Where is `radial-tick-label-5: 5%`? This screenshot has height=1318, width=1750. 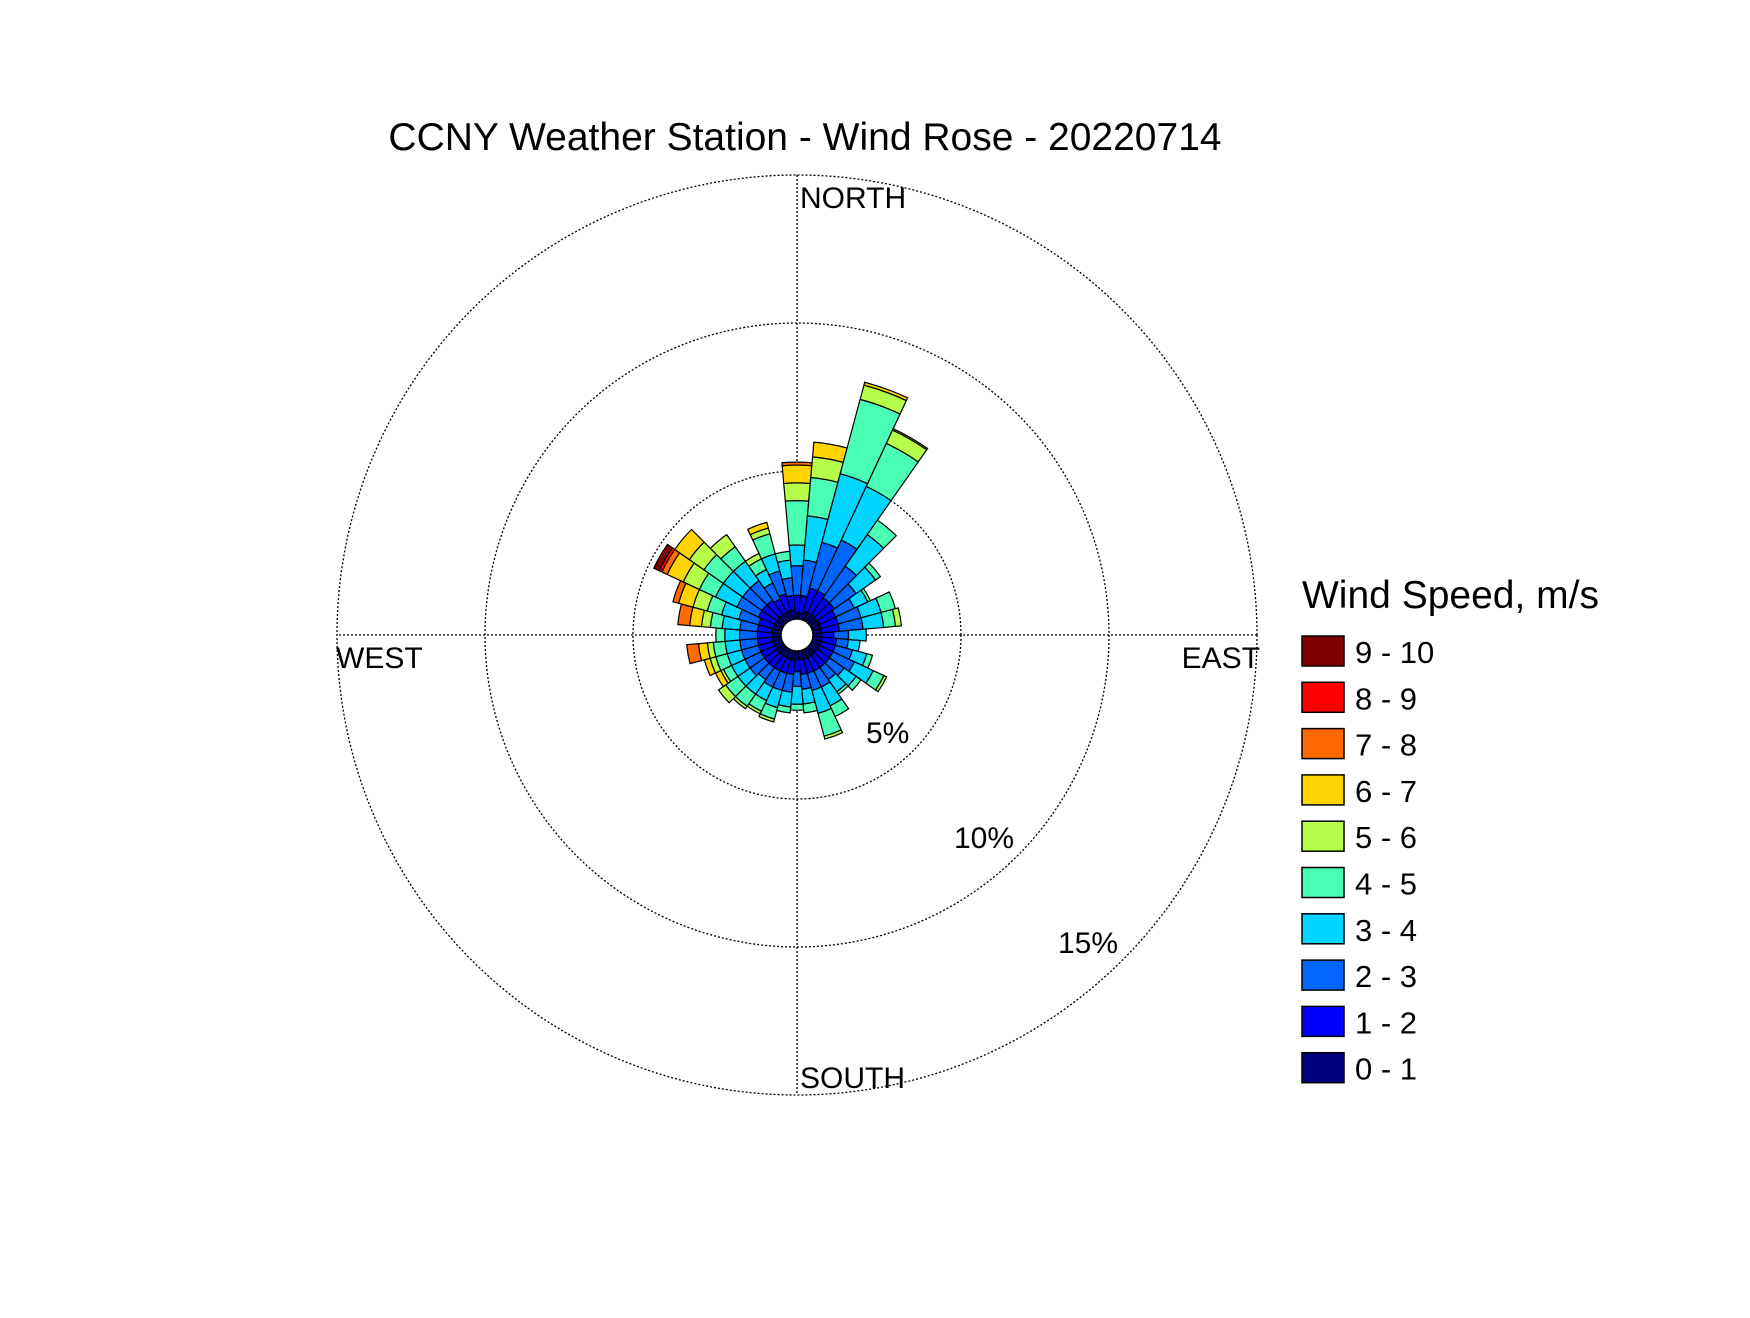 radial-tick-label-5: 5% is located at coordinates (887, 733).